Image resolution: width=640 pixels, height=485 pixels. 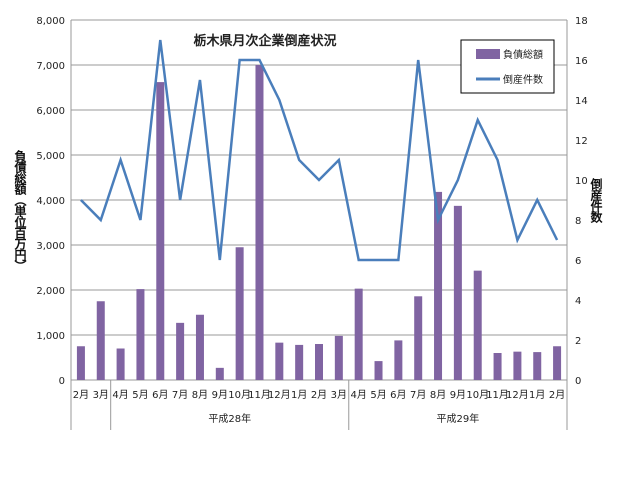 What do you see at coordinates (523, 79) in the screenshot?
I see `legend-label: 倒産件数` at bounding box center [523, 79].